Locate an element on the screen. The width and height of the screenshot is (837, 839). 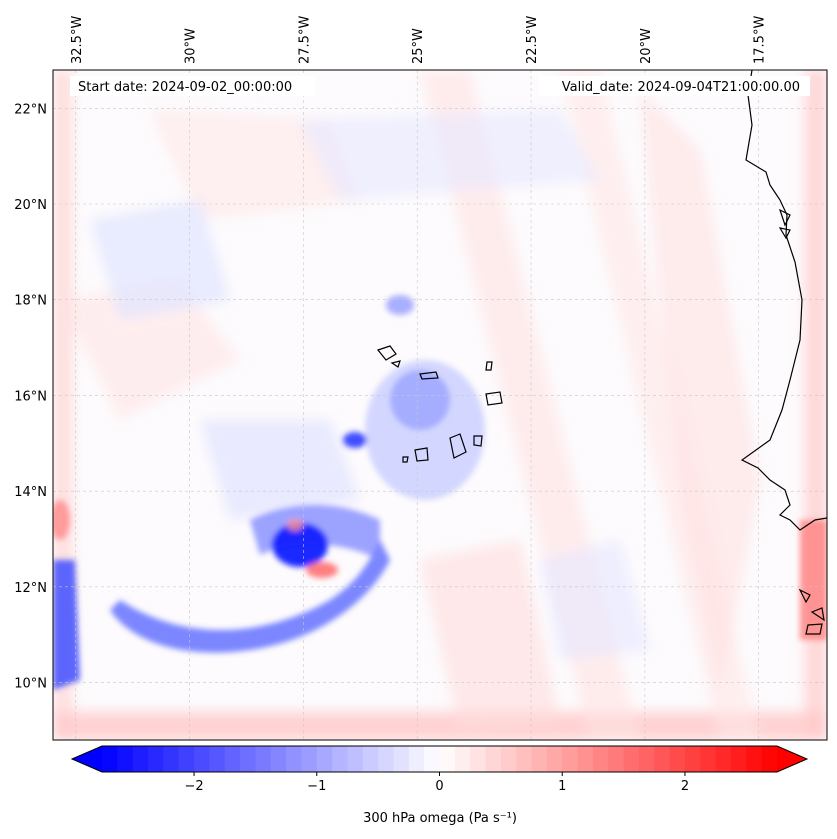
lat-tick-label: 20°N is located at coordinates (30, 205).